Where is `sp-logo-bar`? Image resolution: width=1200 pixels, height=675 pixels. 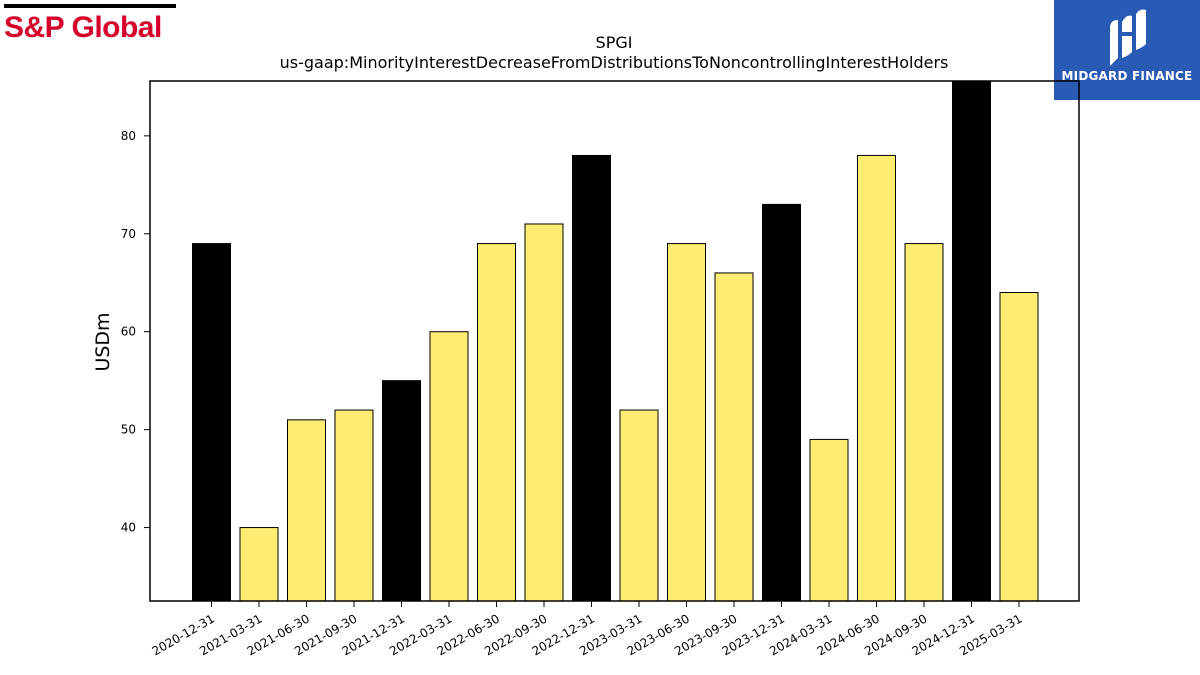 sp-logo-bar is located at coordinates (90, 6).